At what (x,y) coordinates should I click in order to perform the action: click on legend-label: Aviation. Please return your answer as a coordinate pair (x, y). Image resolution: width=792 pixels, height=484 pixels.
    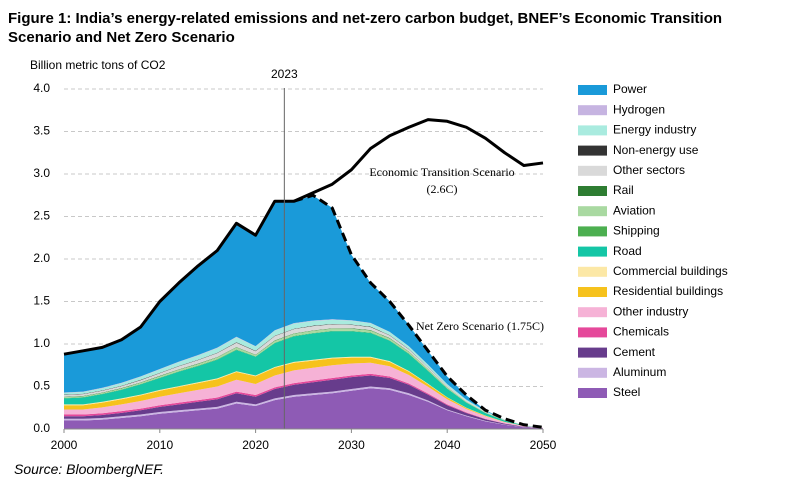
    Looking at the image, I should click on (634, 210).